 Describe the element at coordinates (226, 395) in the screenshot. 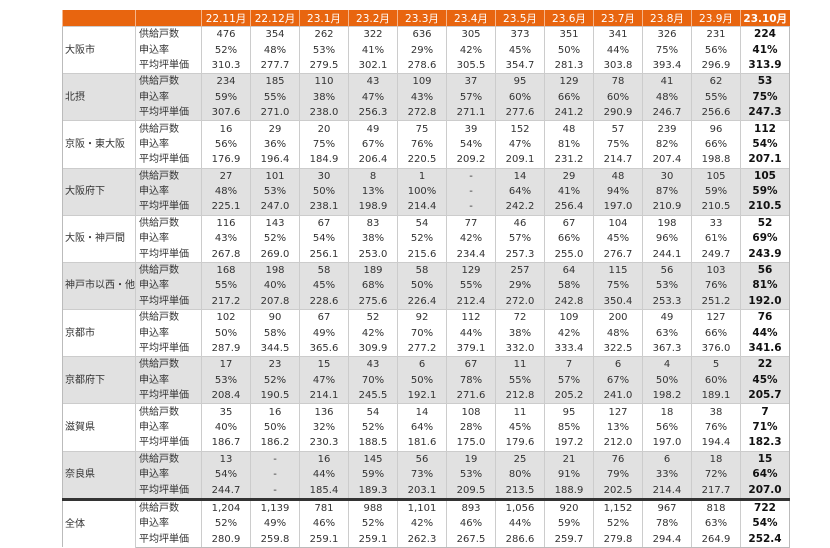

I see `value-cell: 208.4` at that location.